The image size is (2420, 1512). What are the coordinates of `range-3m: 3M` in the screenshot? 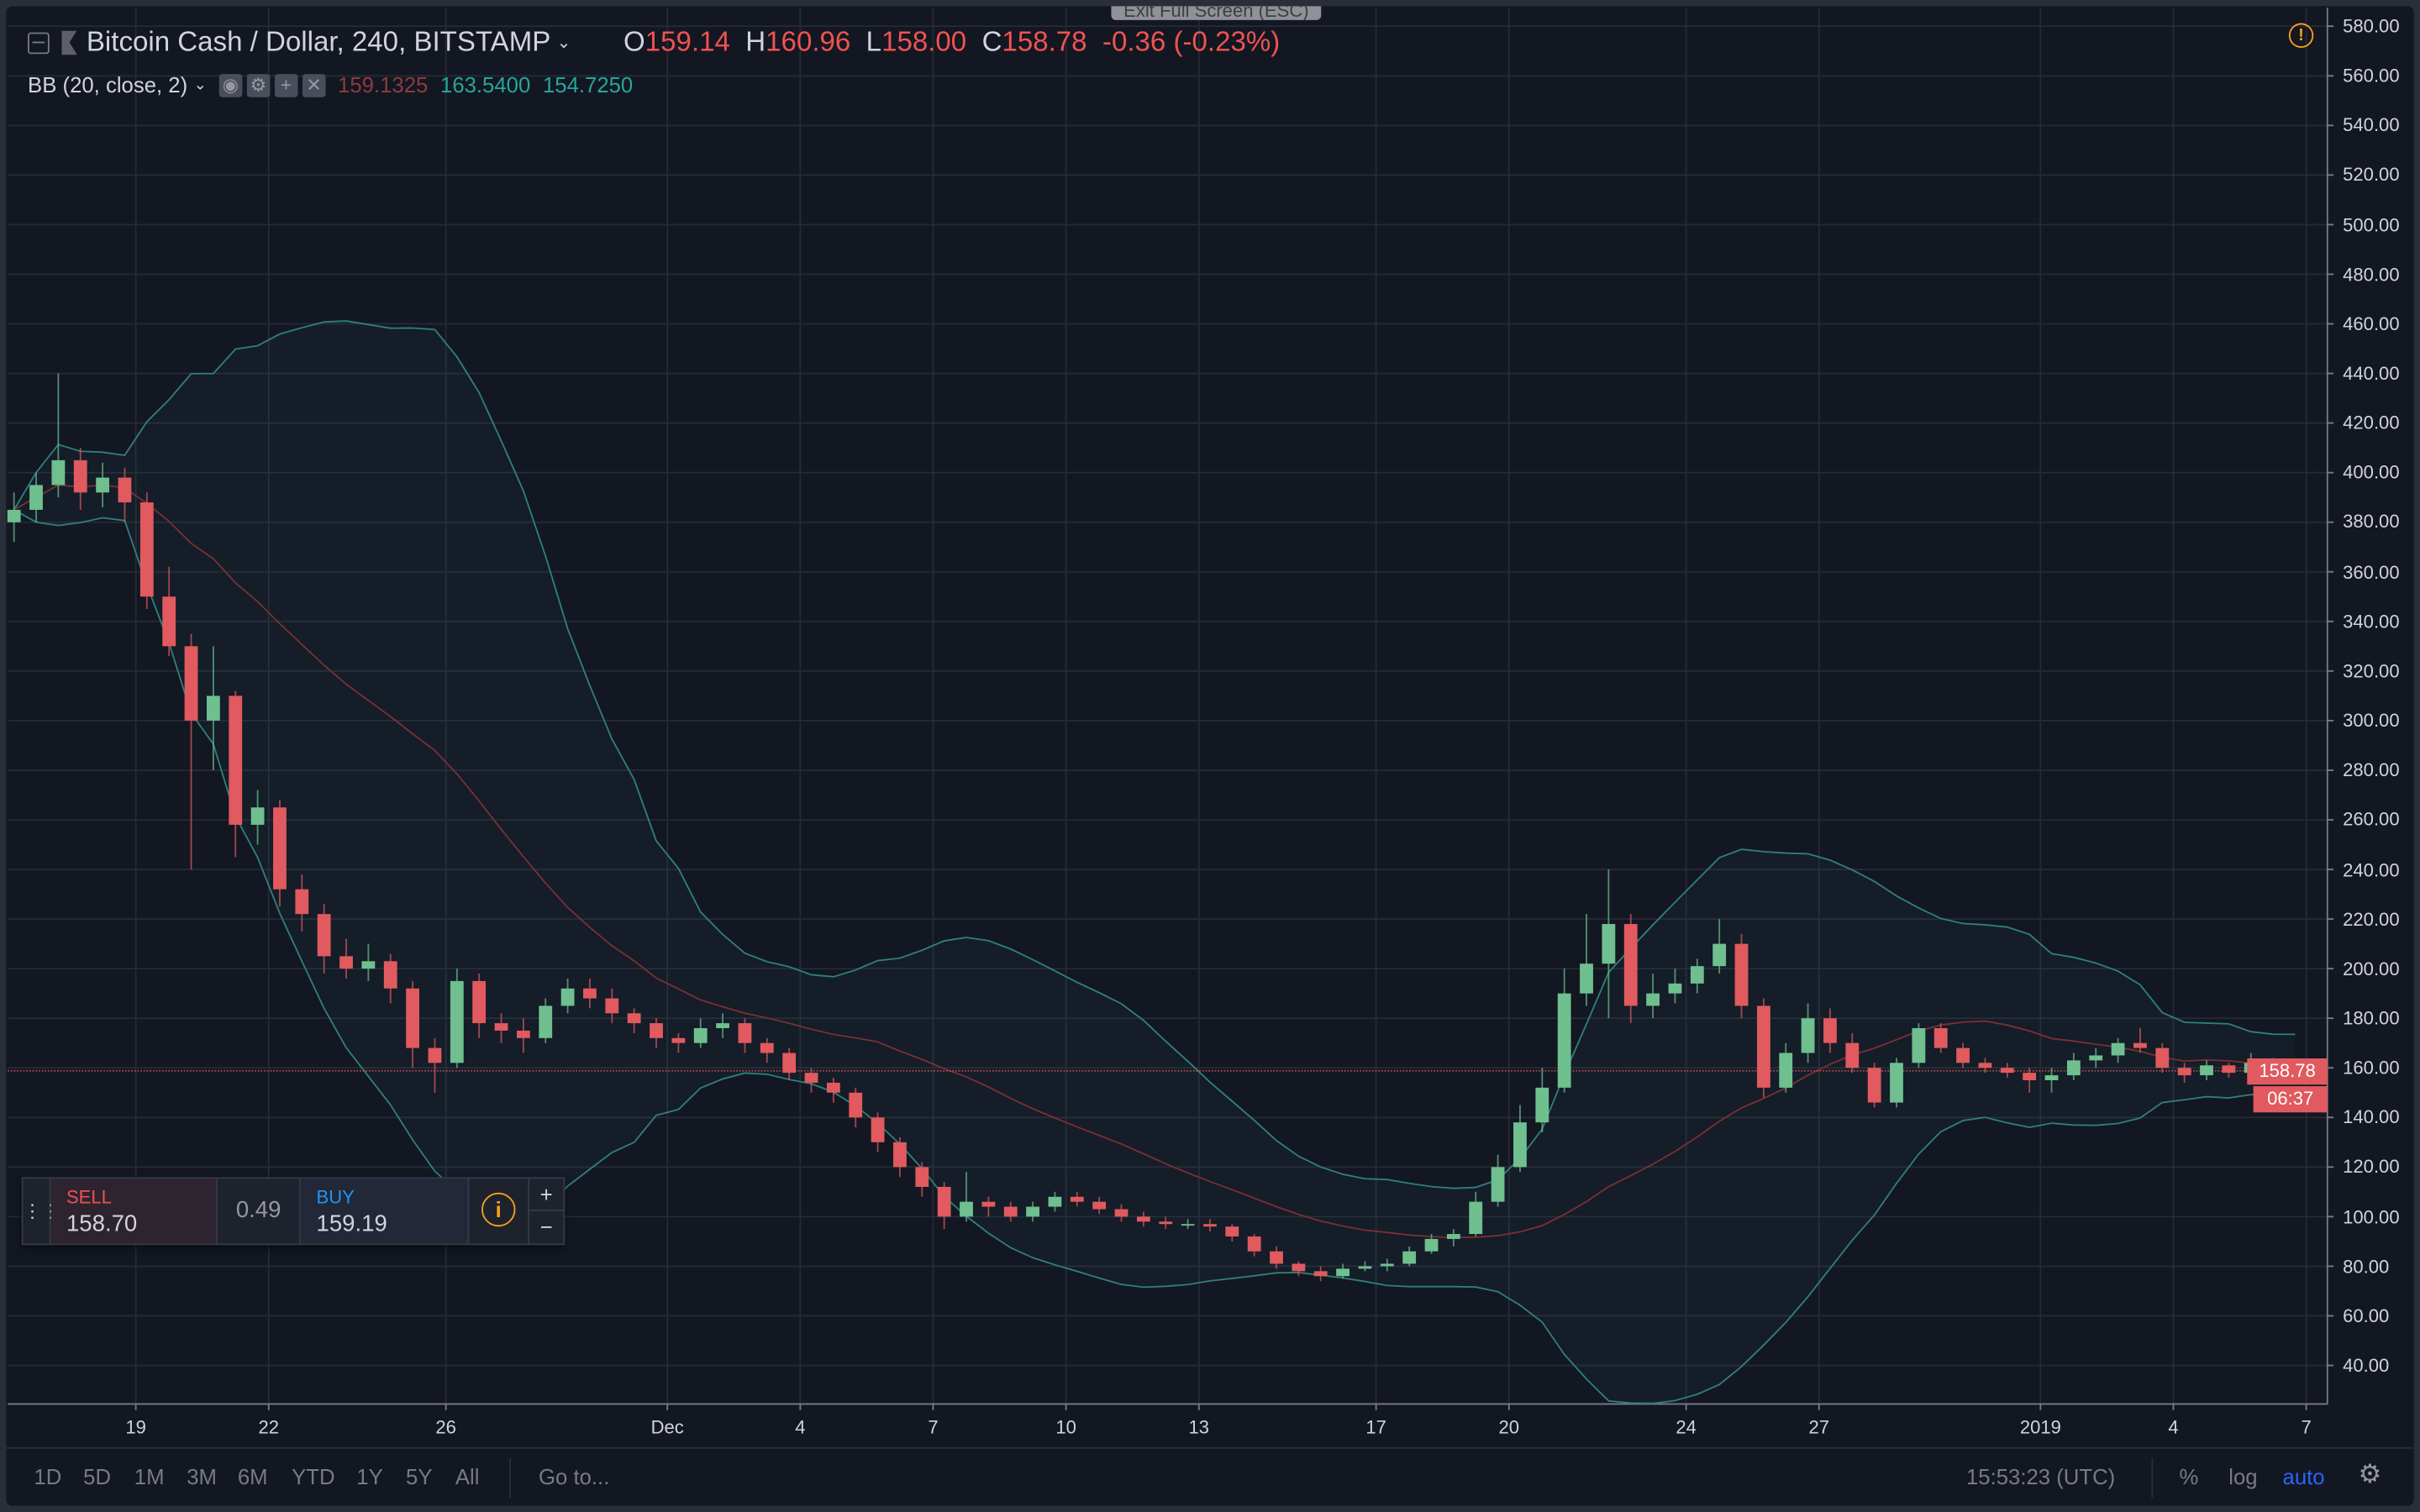 It's located at (202, 1476).